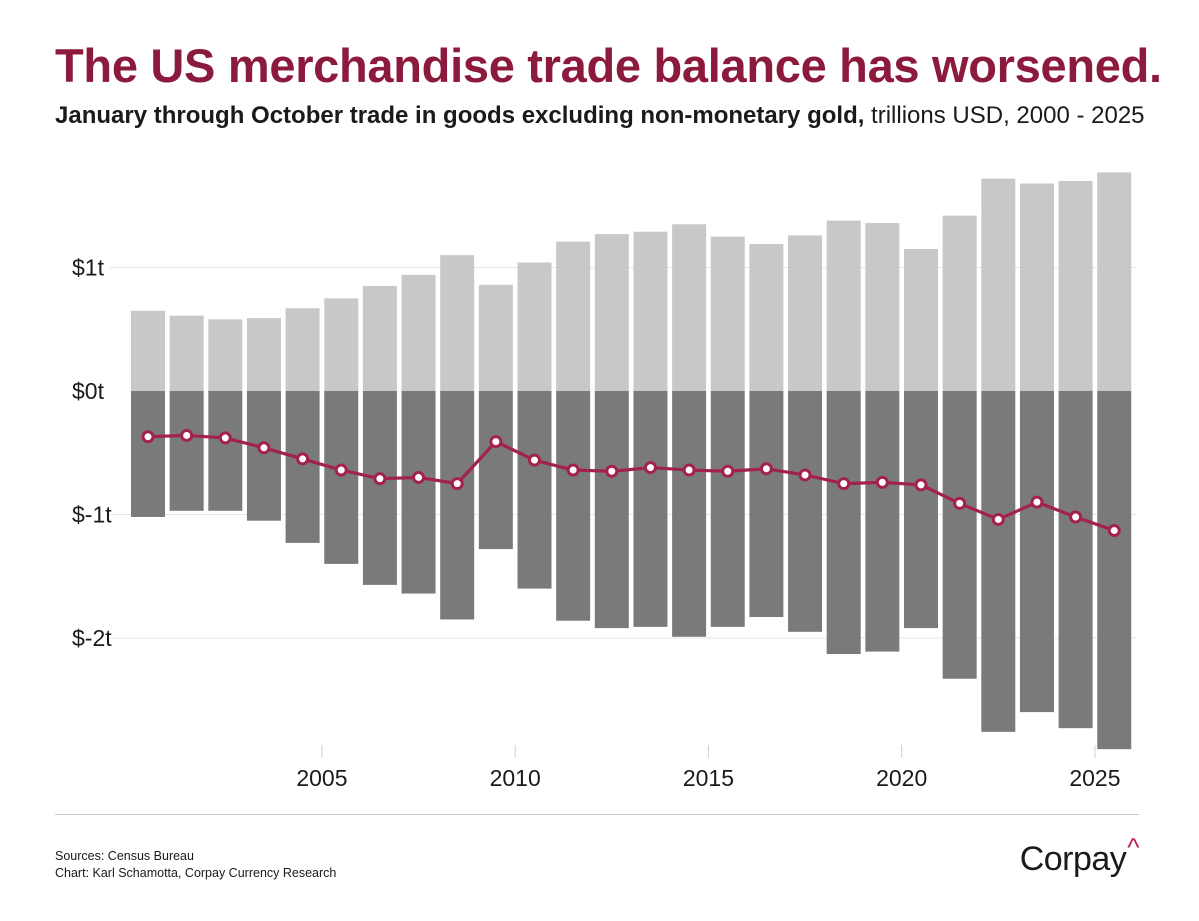 The width and height of the screenshot is (1199, 921). I want to click on logo-text: Corpay, so click(1073, 859).